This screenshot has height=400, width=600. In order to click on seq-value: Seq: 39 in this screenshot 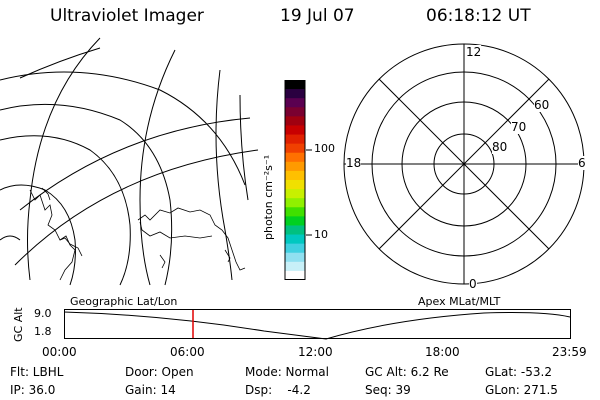, I will do `click(388, 390)`.